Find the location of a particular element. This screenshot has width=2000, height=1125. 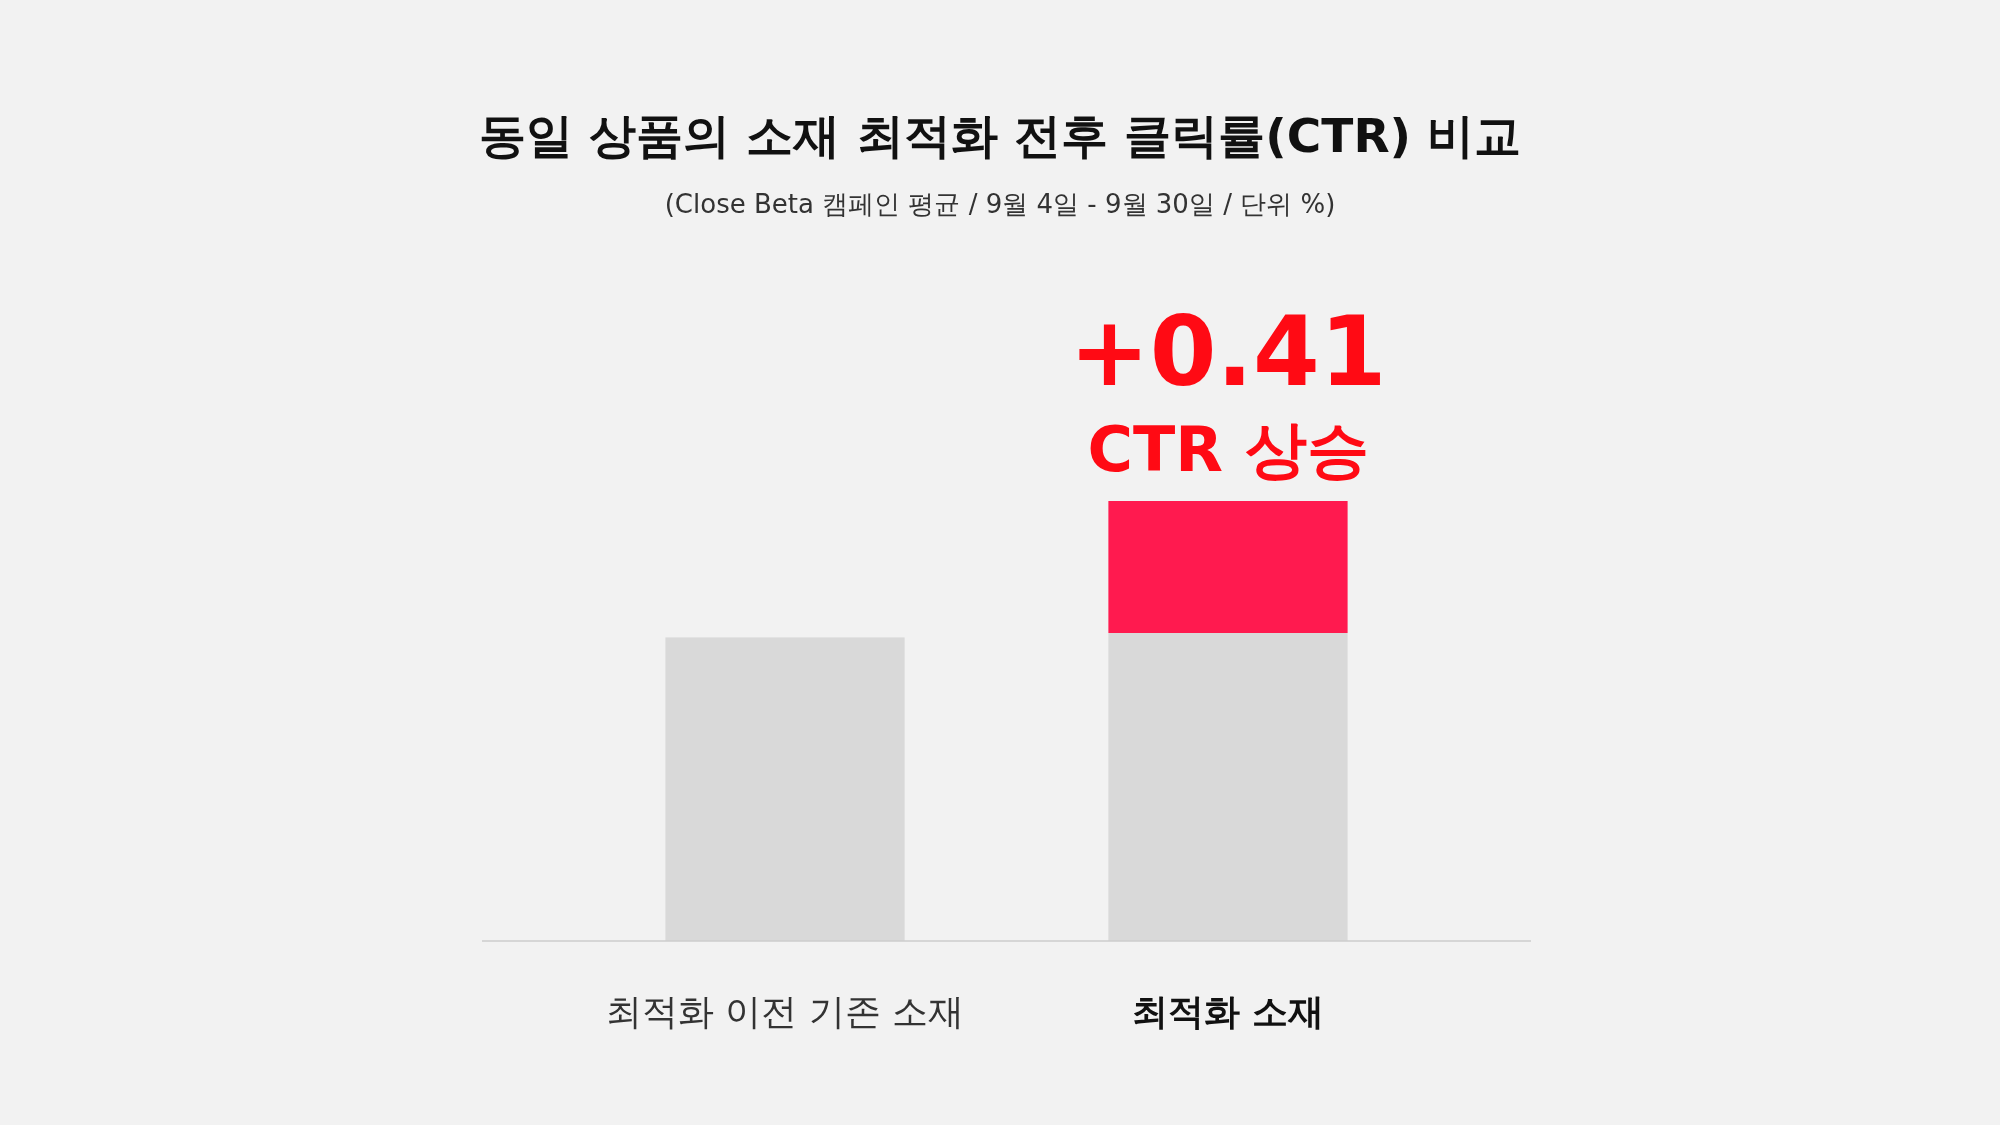

chart-title: 동일 상품의 소재 최적화 전후 클릭률(CTR) 비교 is located at coordinates (1000, 135).